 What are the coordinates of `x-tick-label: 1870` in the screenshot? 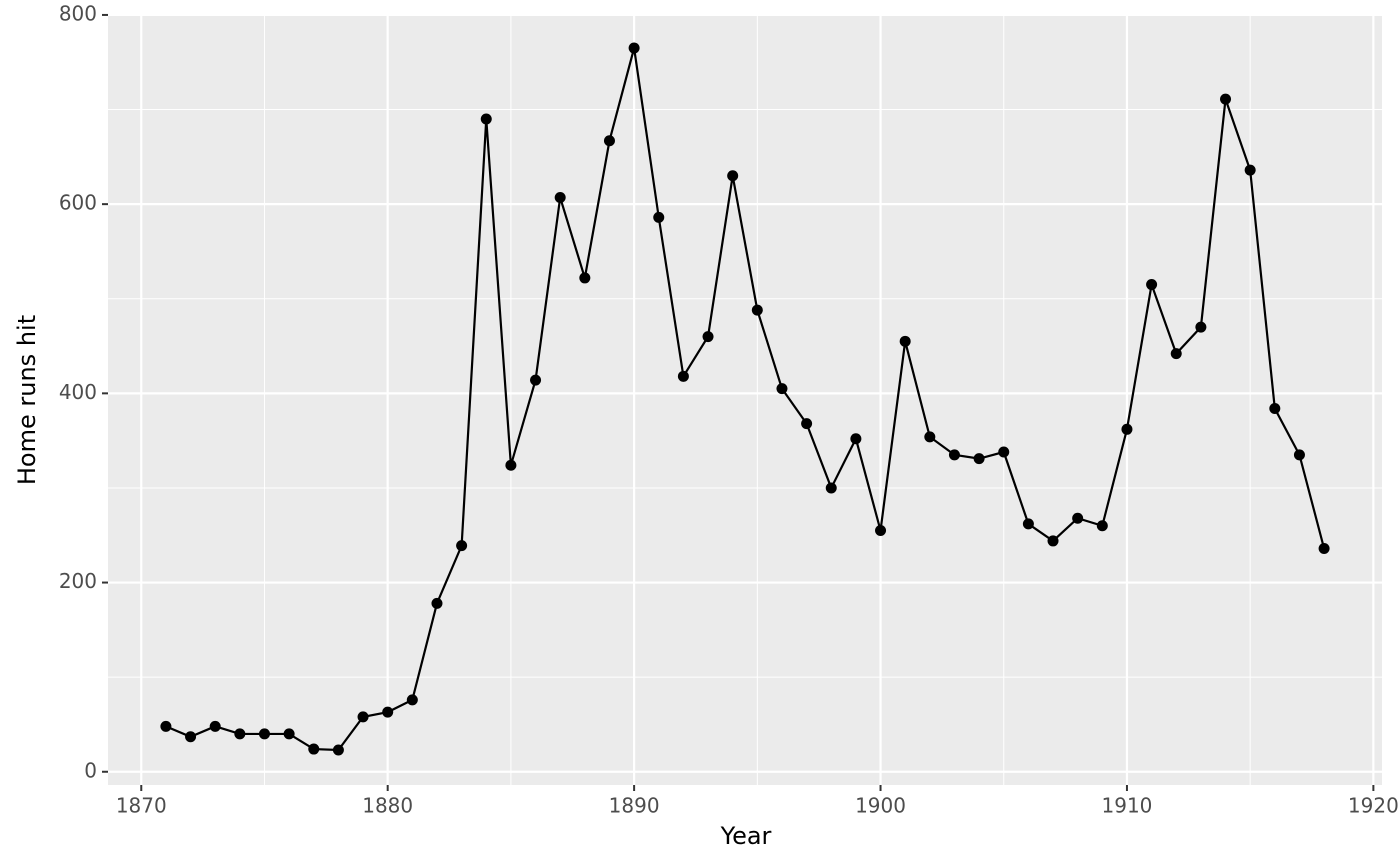 It's located at (141, 806).